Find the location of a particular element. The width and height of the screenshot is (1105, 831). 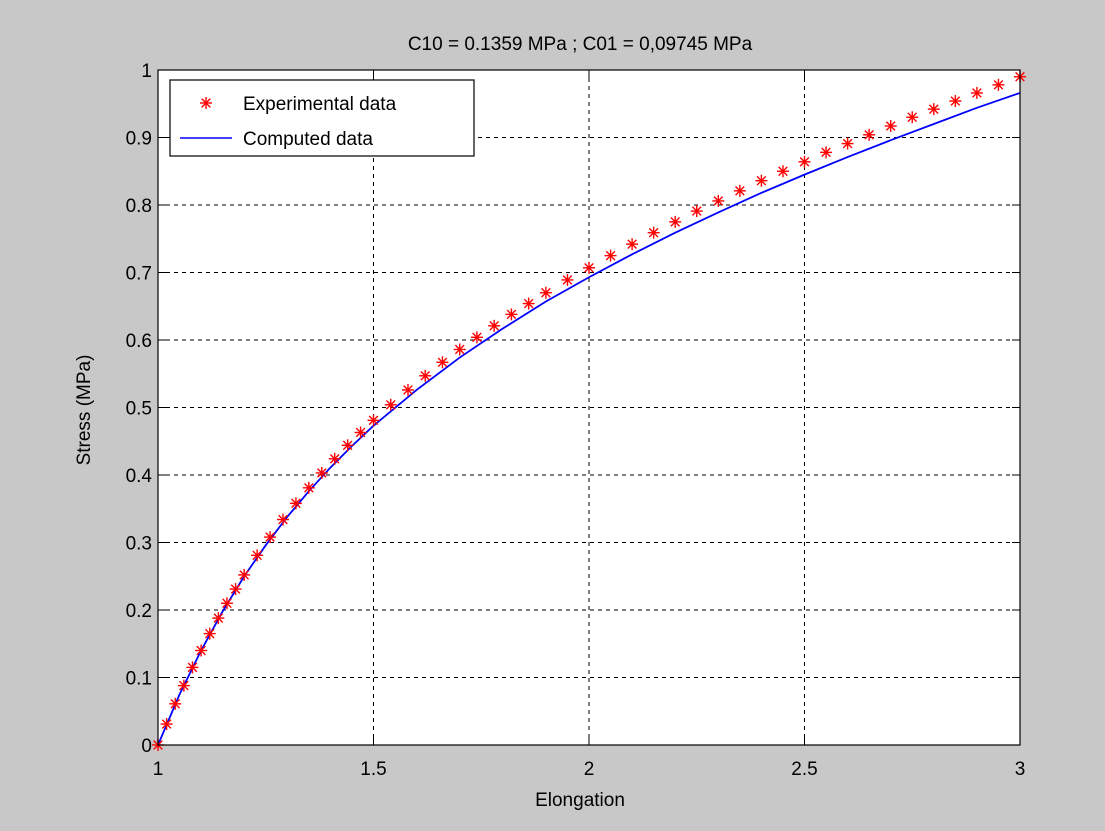

y-tick-label: 0.3 is located at coordinates (139, 544).